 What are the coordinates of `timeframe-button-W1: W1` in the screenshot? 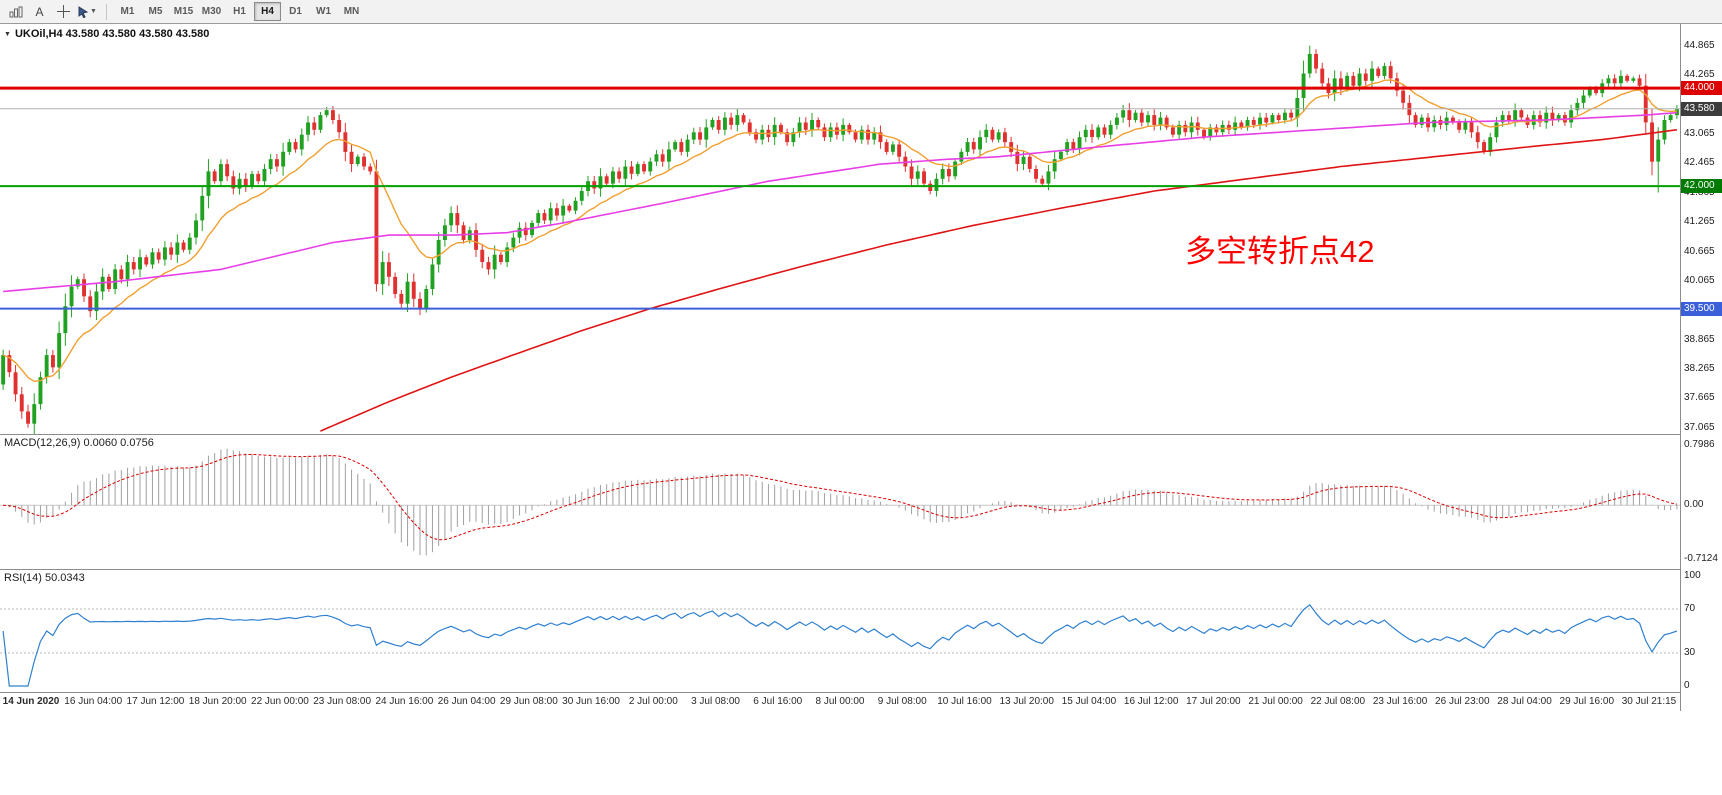 It's located at (323, 11).